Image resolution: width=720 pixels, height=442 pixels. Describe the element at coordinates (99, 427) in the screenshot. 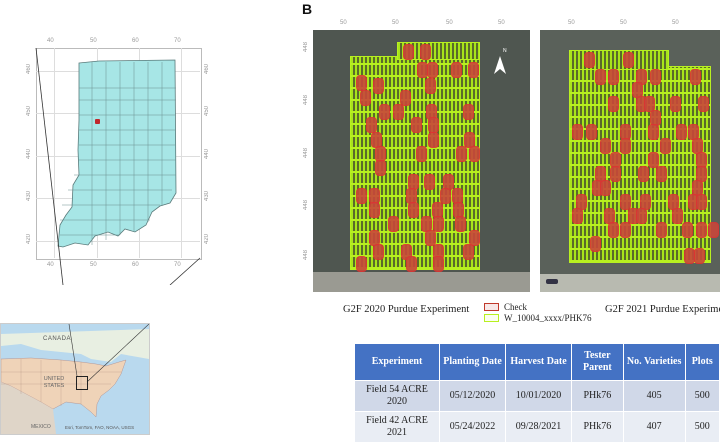

I see `map-attribution: Esri, TomTom, FAO, NOAA, USGS` at that location.